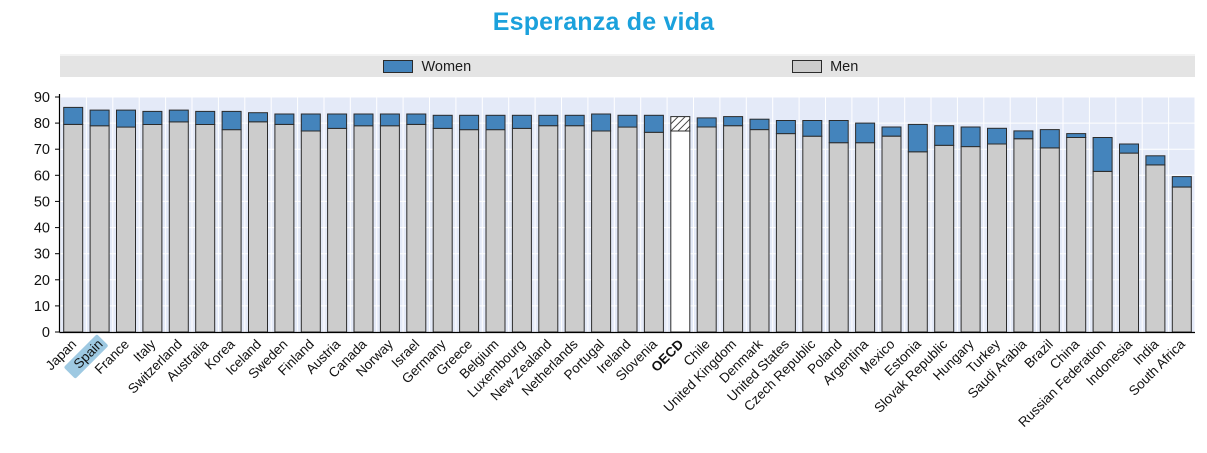 This screenshot has width=1207, height=453. I want to click on bar-men-poland, so click(838, 237).